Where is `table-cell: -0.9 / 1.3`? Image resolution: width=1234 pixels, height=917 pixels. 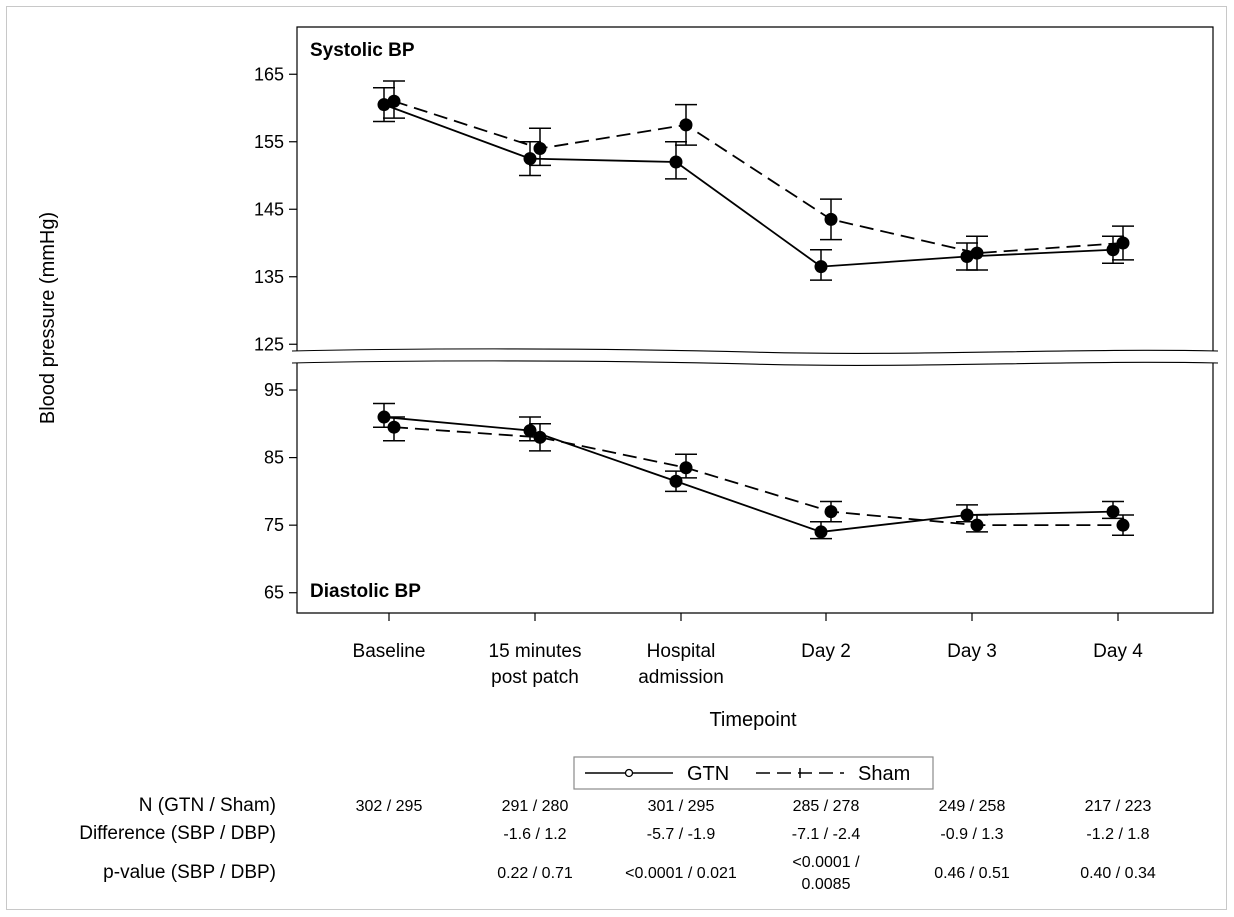
table-cell: -0.9 / 1.3 is located at coordinates (971, 834).